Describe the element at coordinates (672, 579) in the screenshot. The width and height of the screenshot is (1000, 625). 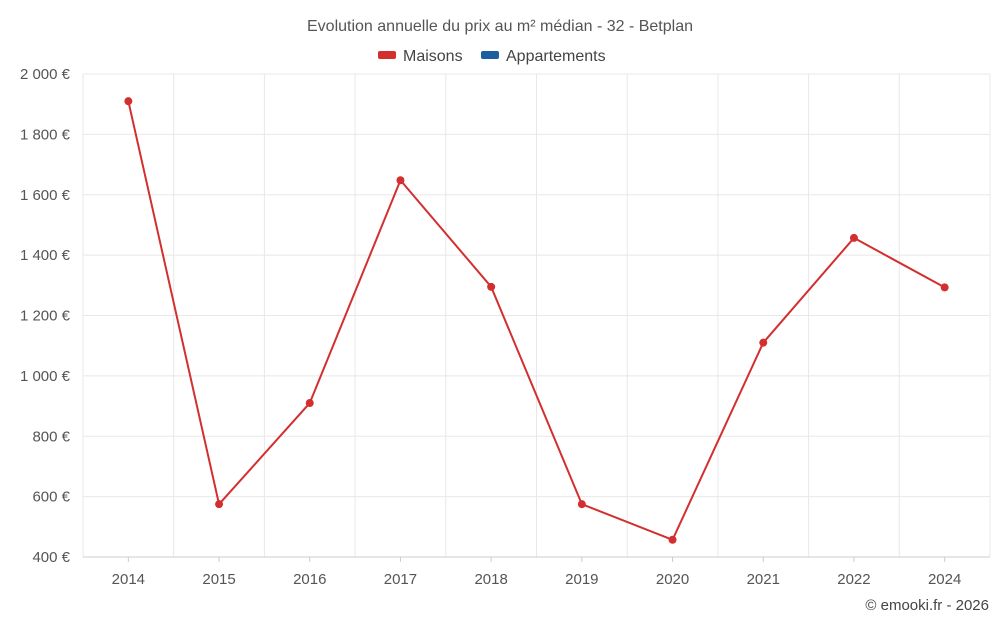
I see `x-tick-label: 2020` at that location.